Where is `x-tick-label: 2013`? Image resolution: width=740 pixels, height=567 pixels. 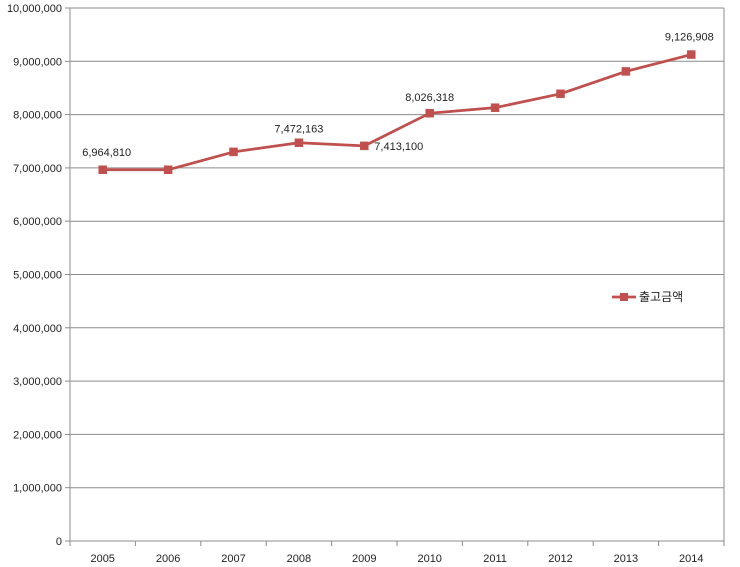 x-tick-label: 2013 is located at coordinates (626, 559).